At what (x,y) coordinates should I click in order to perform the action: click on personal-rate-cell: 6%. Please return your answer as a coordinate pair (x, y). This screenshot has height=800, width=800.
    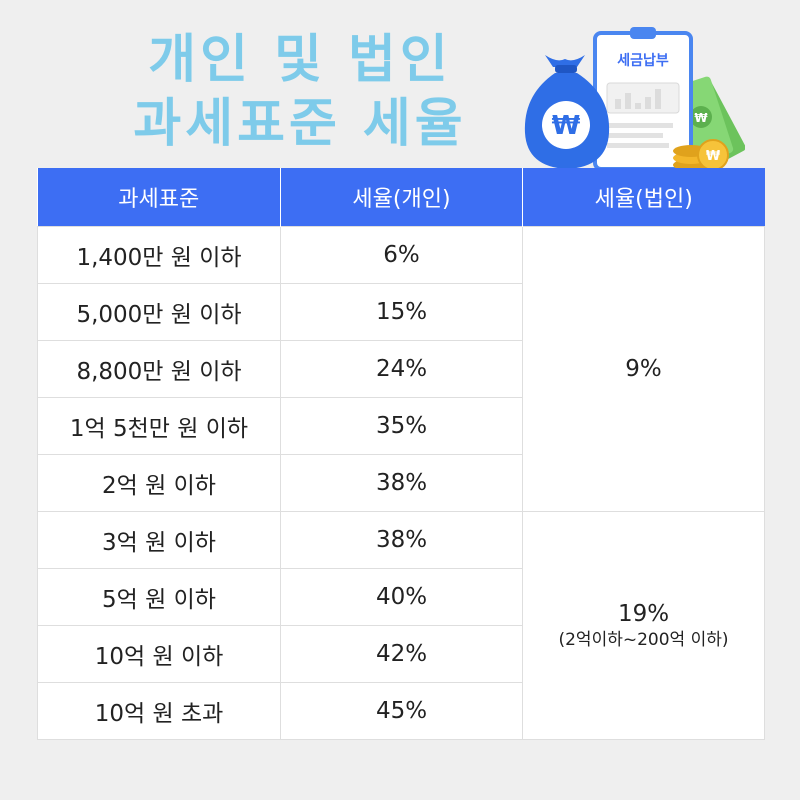
    Looking at the image, I should click on (401, 254).